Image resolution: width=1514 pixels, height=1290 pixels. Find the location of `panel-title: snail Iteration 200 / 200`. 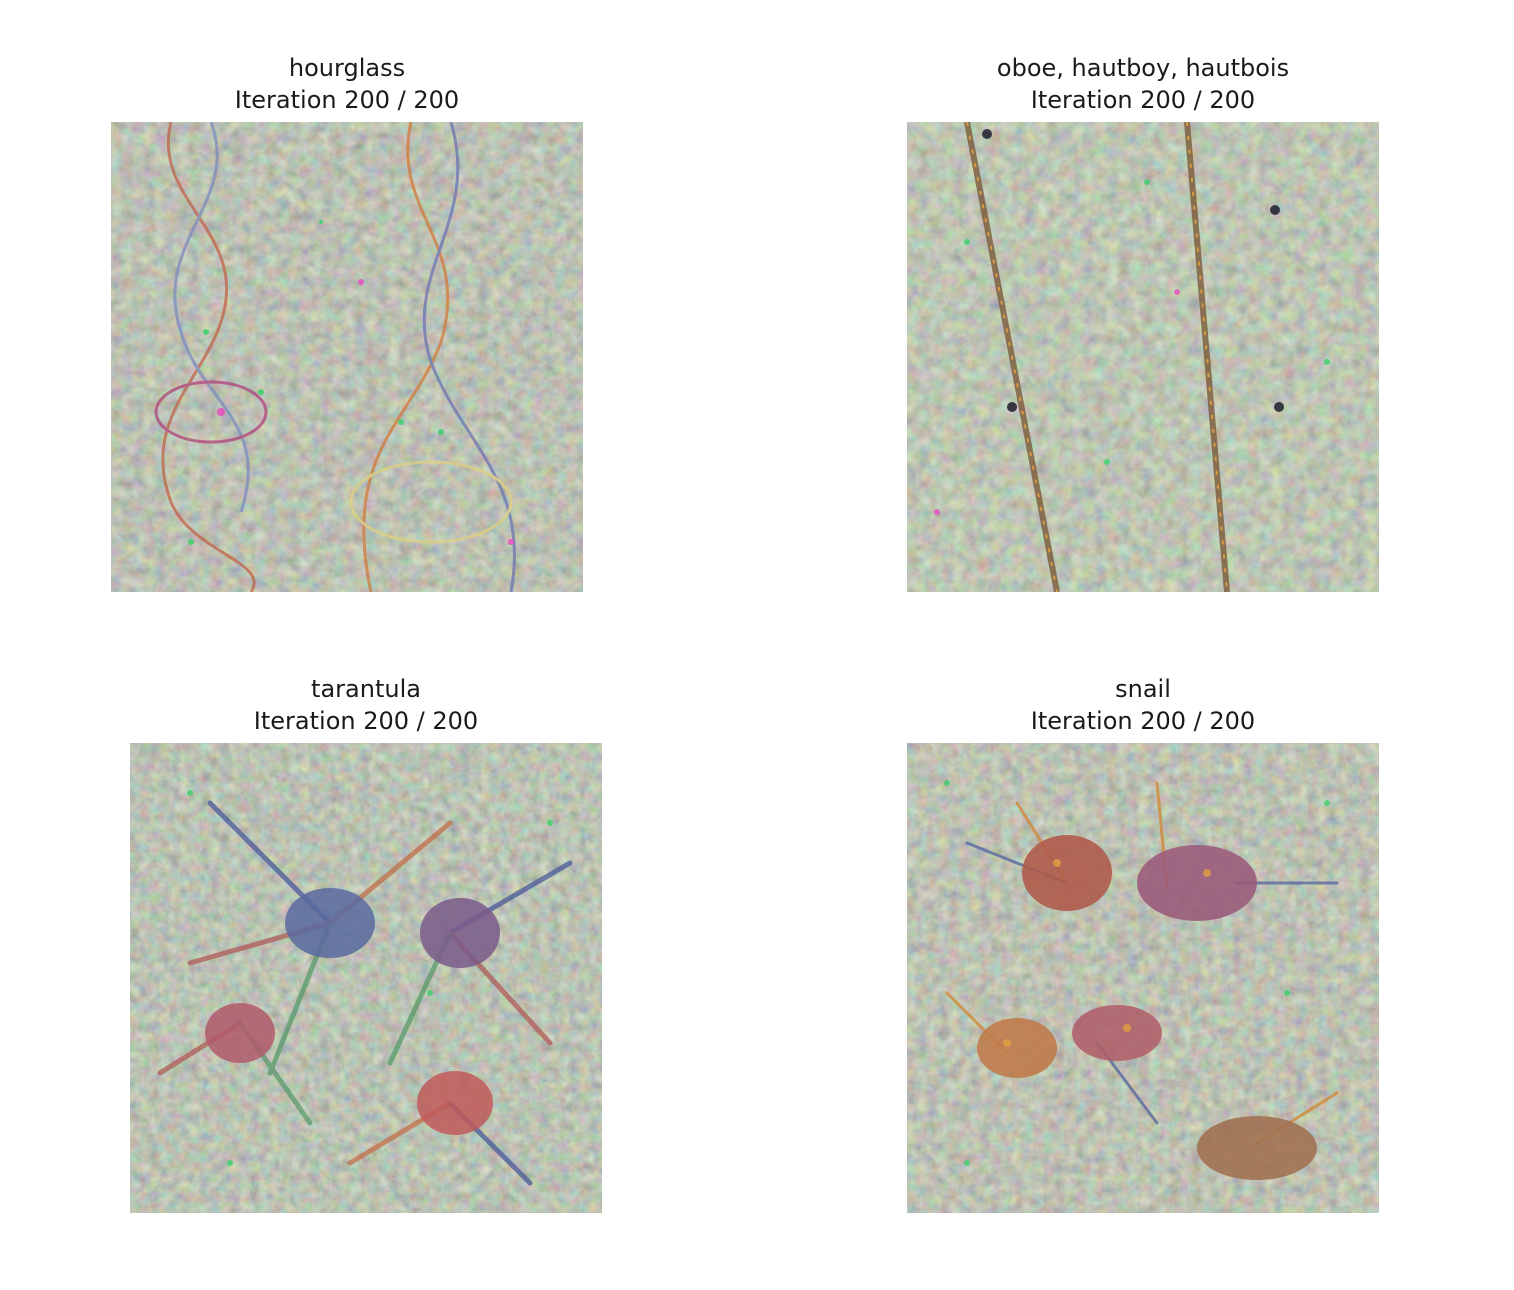

panel-title: snail Iteration 200 / 200 is located at coordinates (1143, 705).